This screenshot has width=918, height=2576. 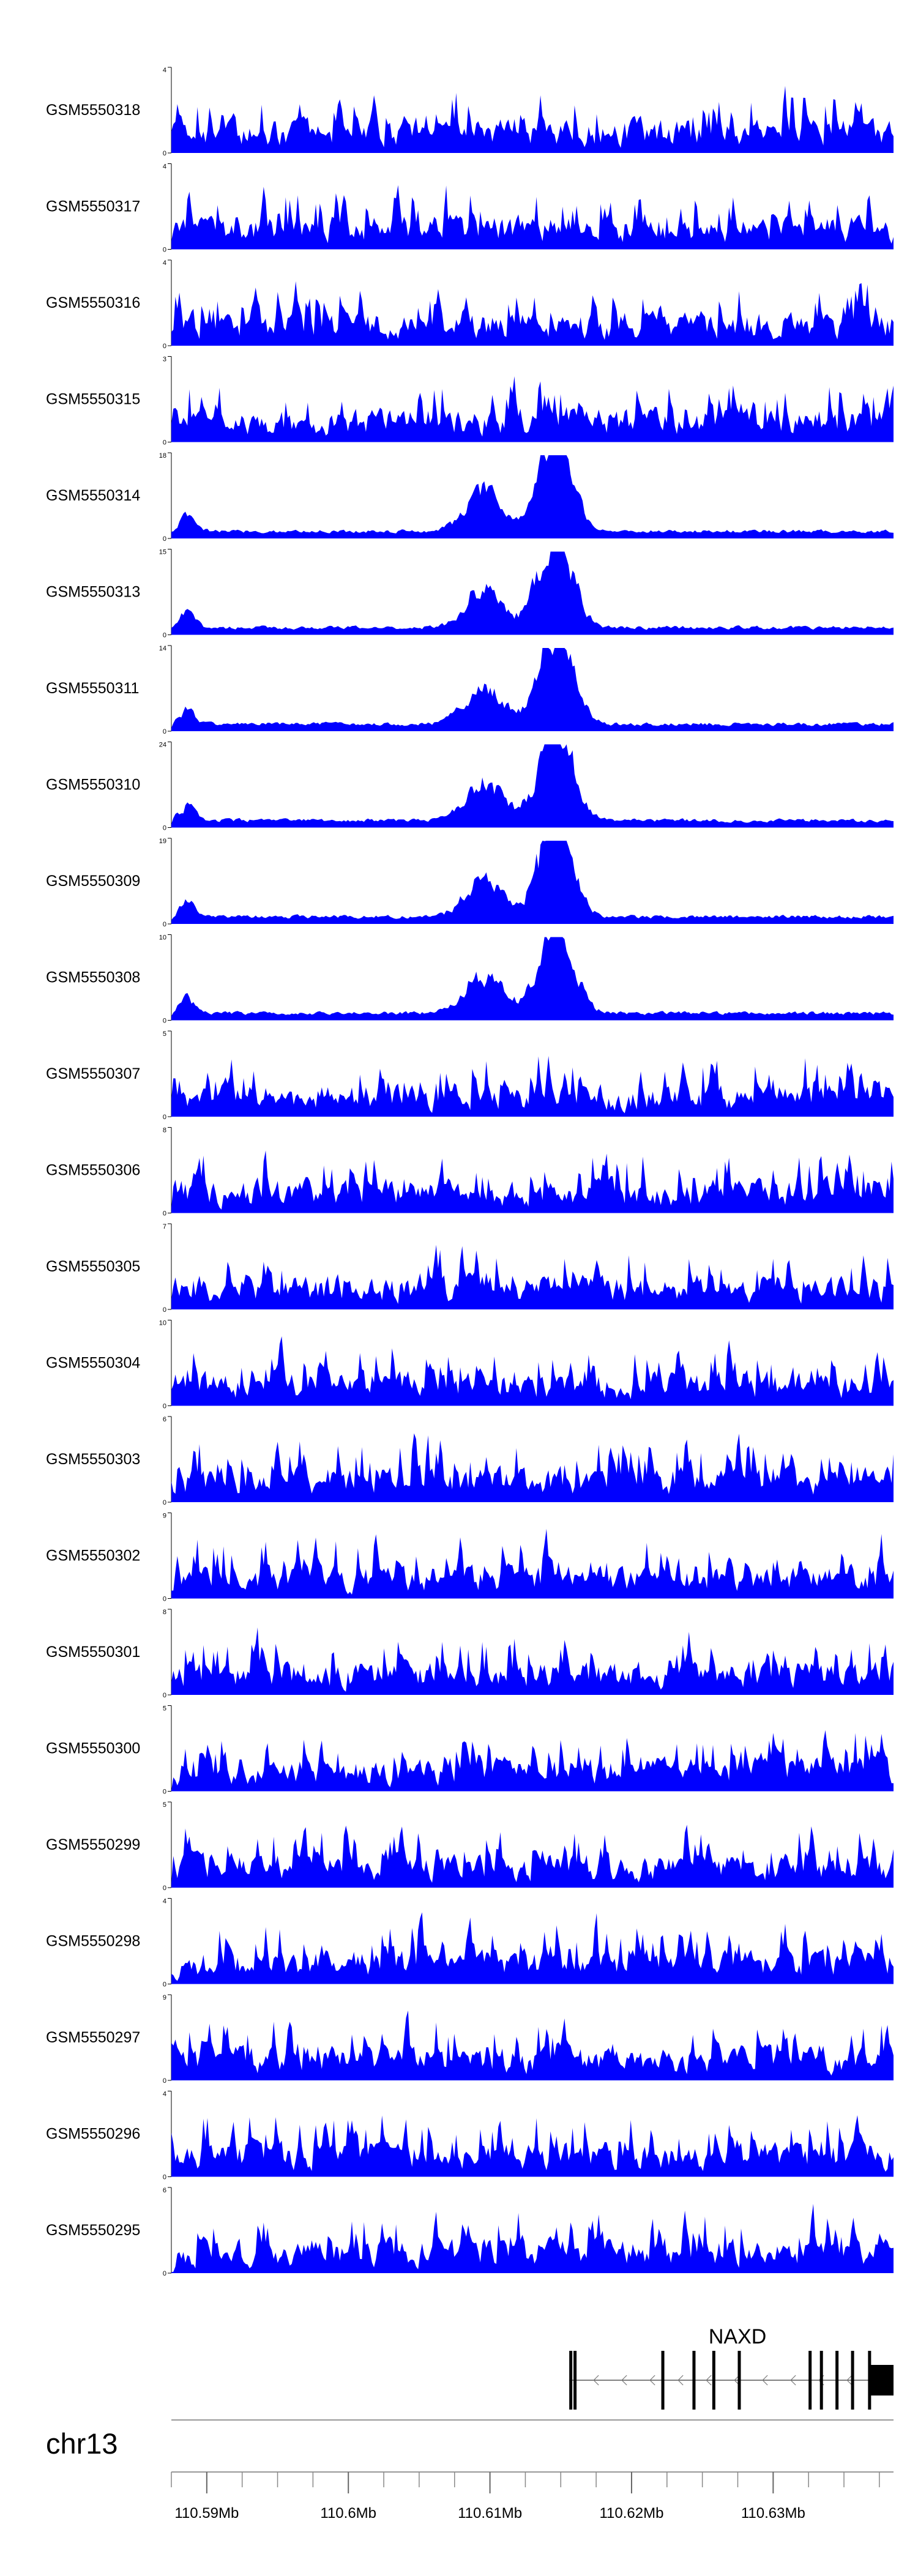 I want to click on track-GSM5550297: GSM5550297 9 0, so click(x=470, y=2040).